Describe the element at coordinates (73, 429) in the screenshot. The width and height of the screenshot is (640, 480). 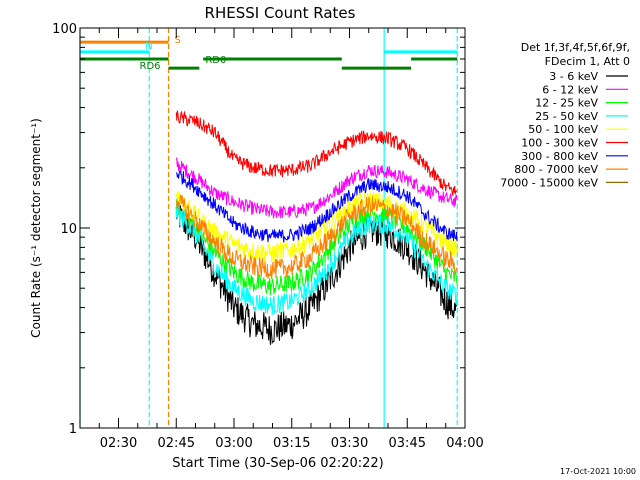
I see `y-tick-label-0: 1` at that location.